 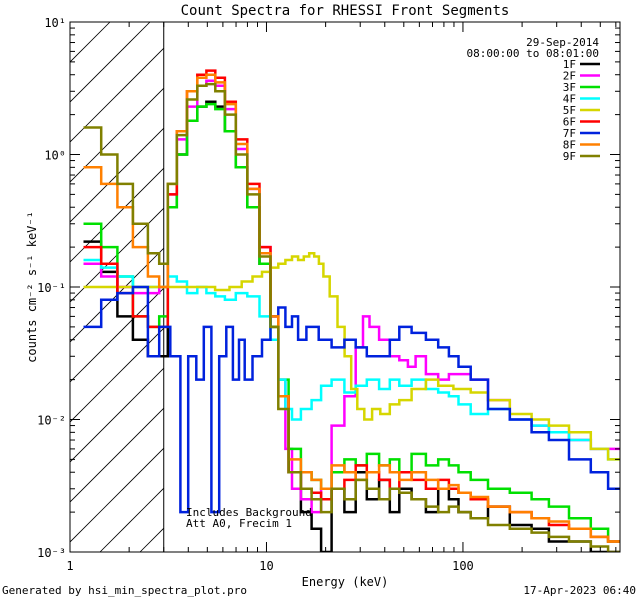 I want to click on x-tick-label: 1, so click(x=69, y=566).